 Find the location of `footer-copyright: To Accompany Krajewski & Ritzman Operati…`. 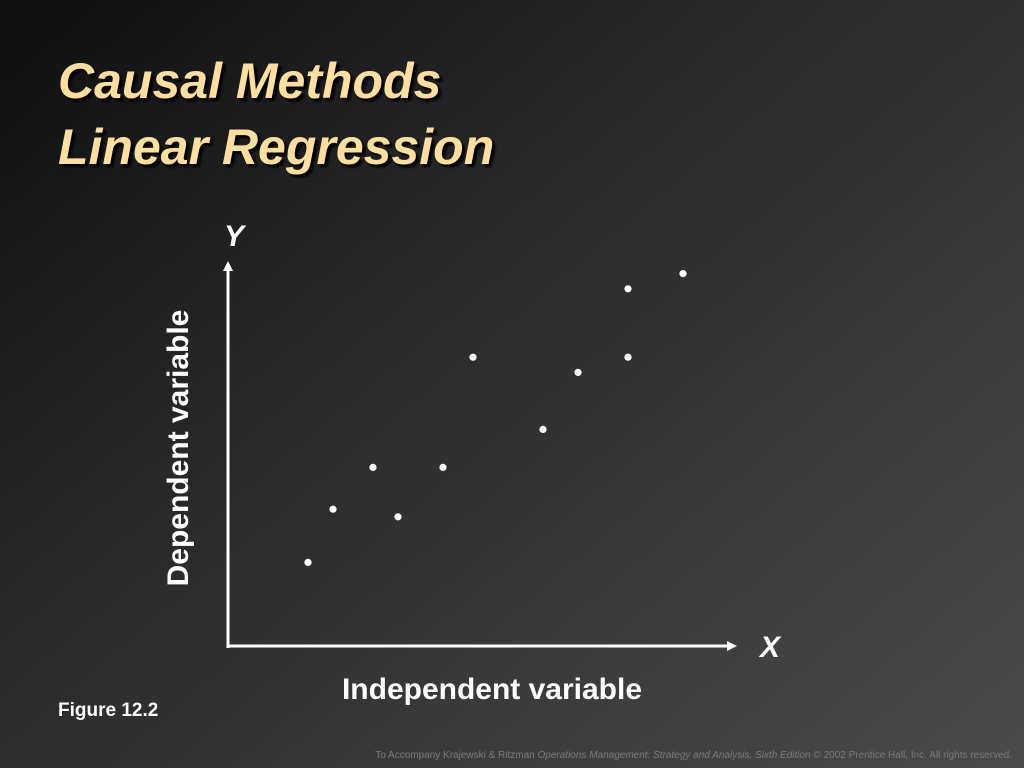

footer-copyright: To Accompany Krajewski & Ritzman Operati… is located at coordinates (693, 755).